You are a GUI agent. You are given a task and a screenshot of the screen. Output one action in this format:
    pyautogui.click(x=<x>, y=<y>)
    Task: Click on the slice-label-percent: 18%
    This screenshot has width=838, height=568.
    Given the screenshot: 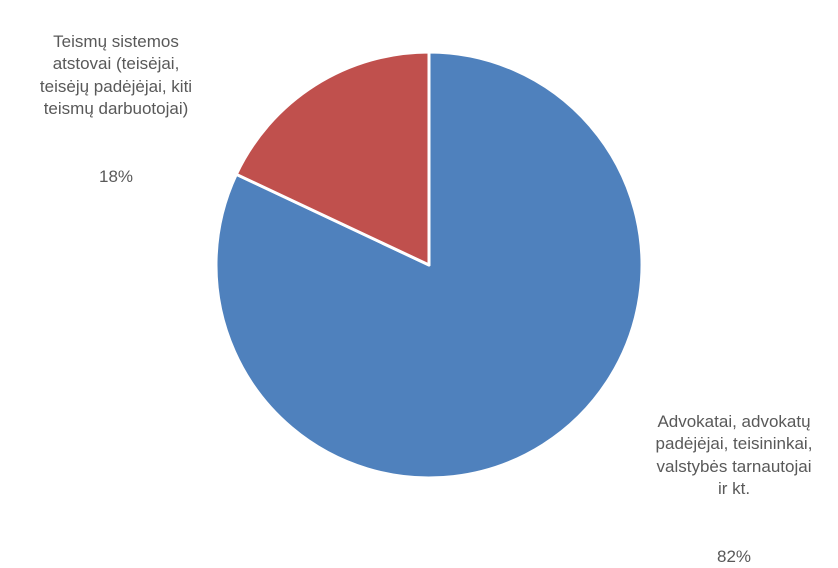 What is the action you would take?
    pyautogui.click(x=116, y=176)
    